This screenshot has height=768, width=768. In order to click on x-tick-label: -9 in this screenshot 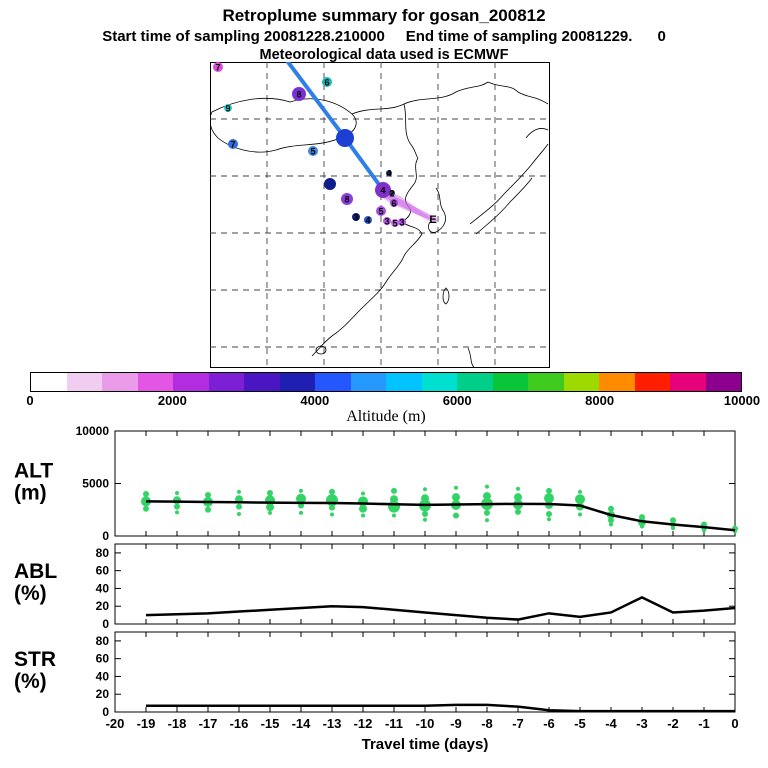, I will do `click(456, 723)`.